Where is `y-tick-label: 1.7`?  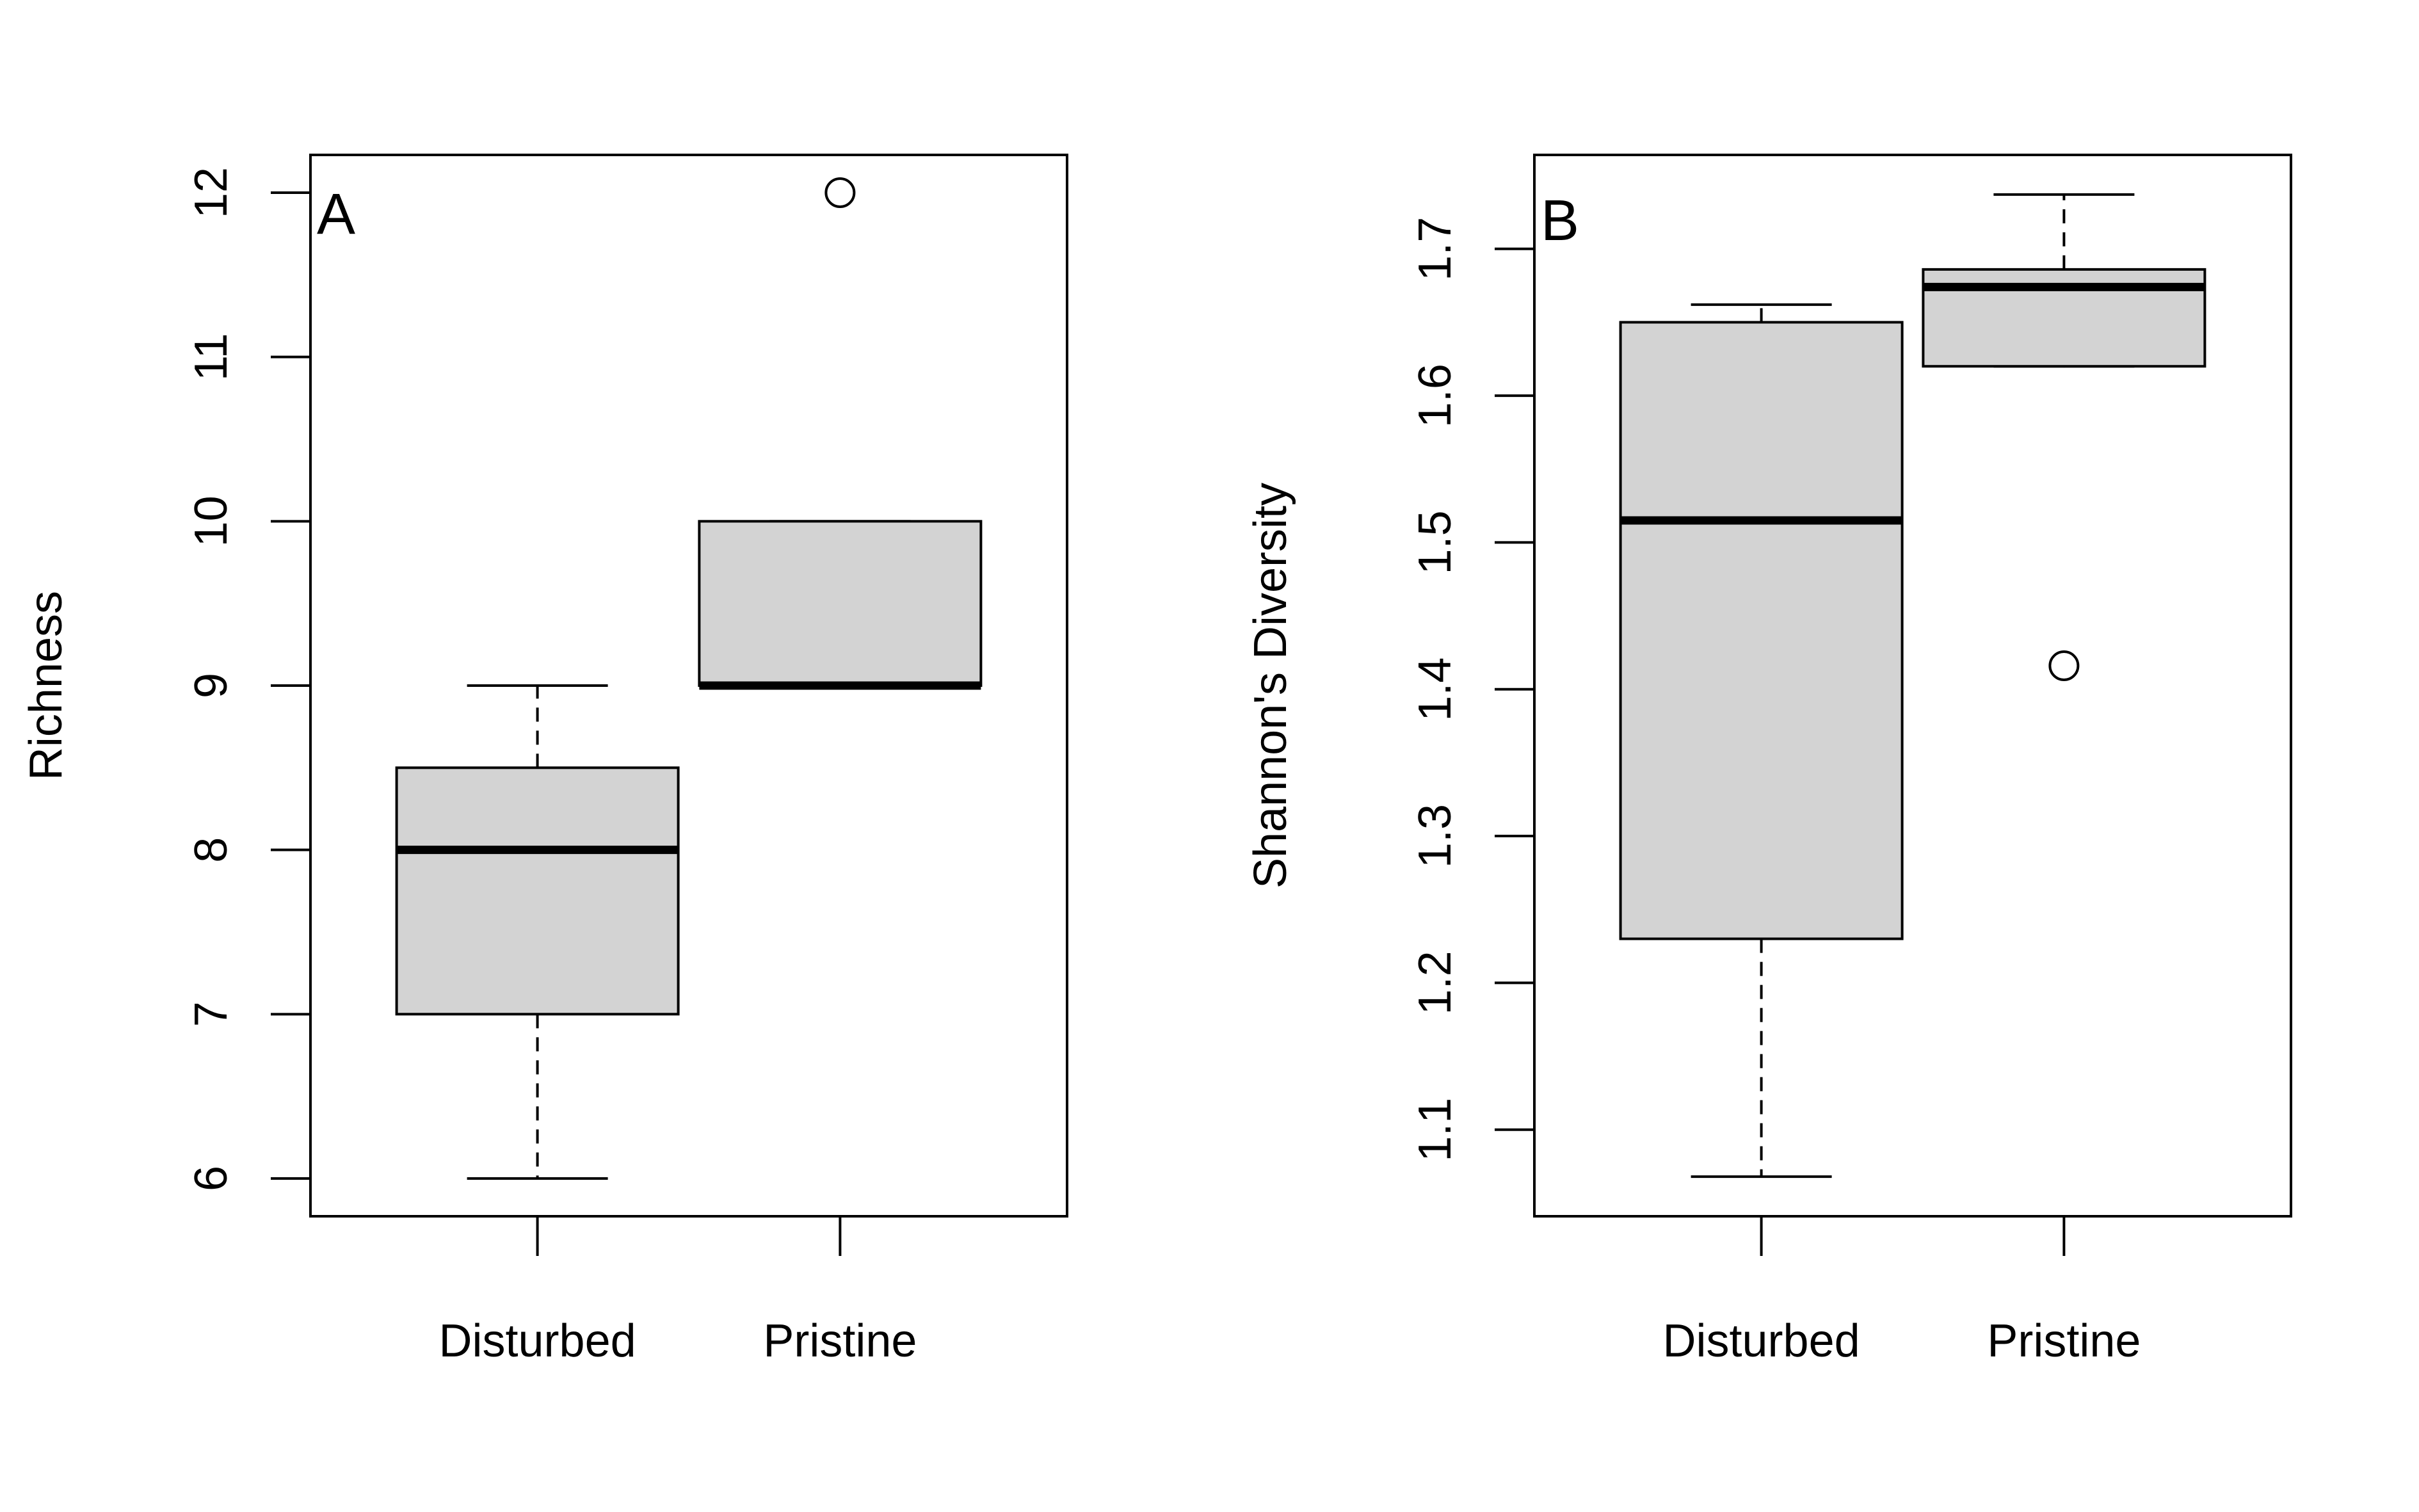 y-tick-label: 1.7 is located at coordinates (1435, 249).